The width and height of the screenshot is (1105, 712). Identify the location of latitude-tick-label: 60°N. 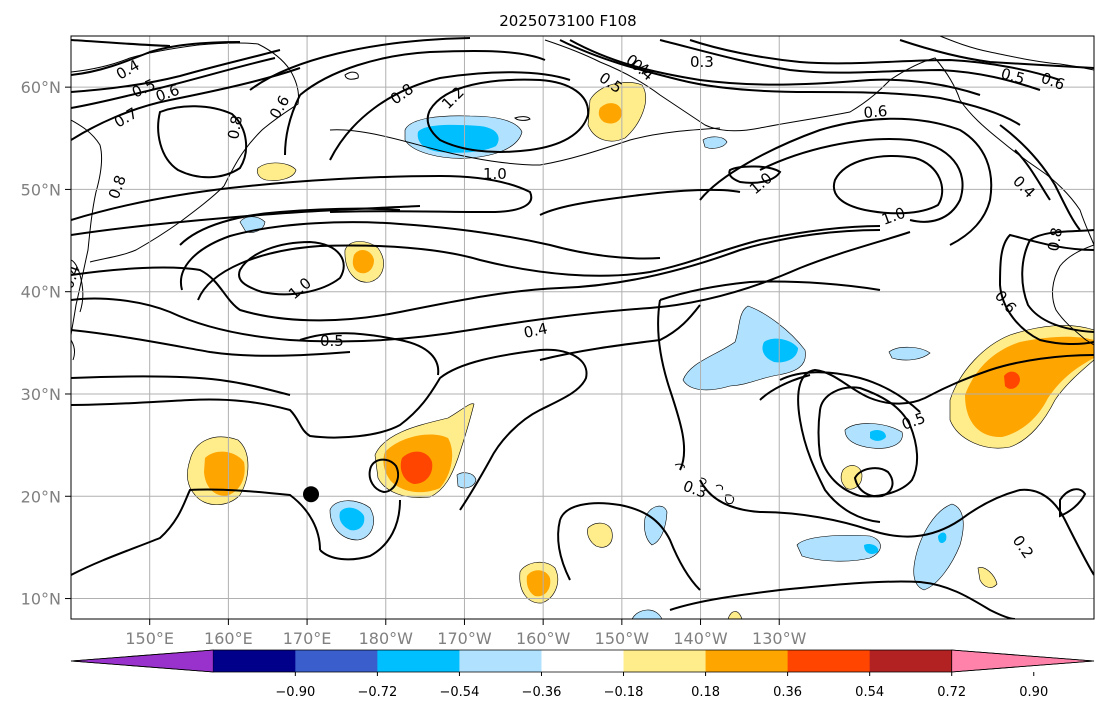
(41, 87).